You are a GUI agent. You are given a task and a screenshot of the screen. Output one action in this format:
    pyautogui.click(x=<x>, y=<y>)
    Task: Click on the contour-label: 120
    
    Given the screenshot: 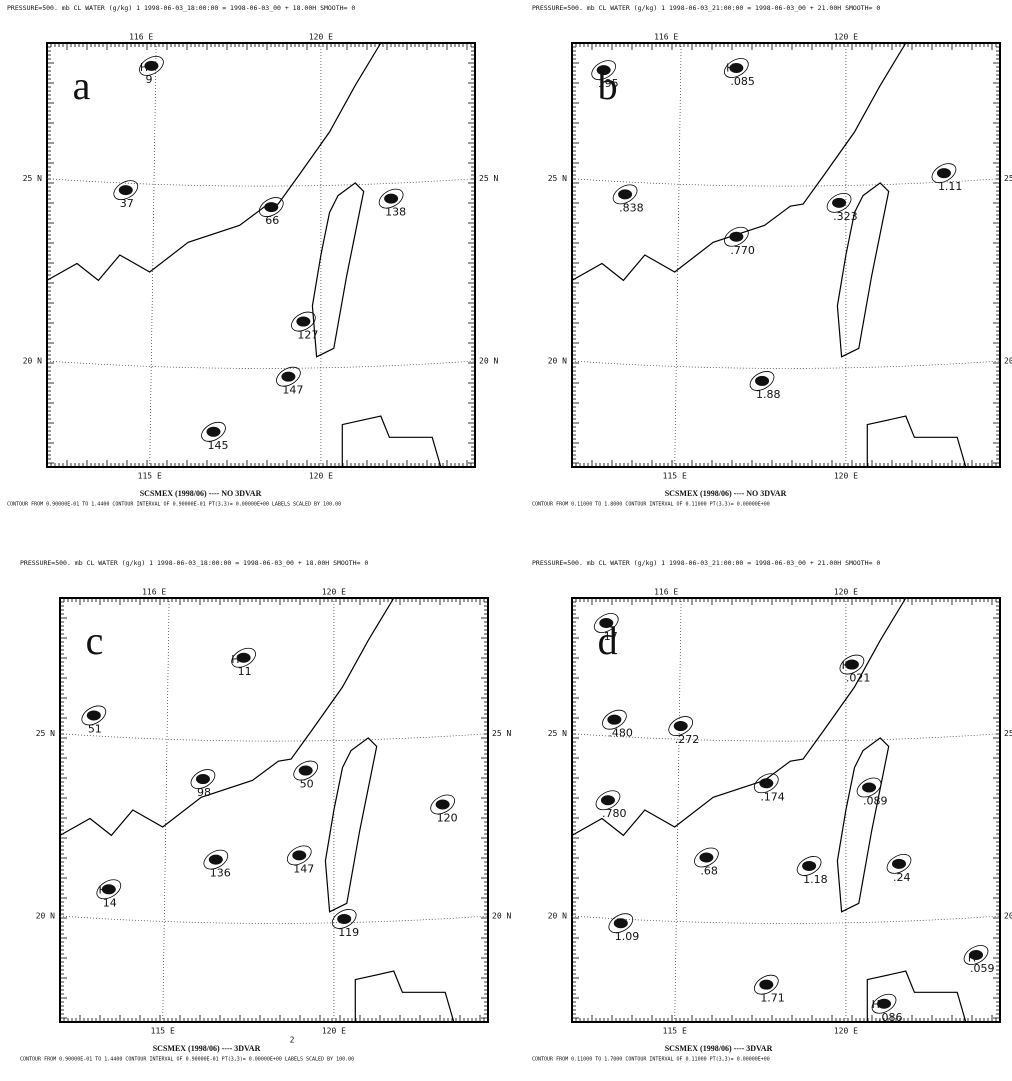 What is the action you would take?
    pyautogui.click(x=447, y=817)
    